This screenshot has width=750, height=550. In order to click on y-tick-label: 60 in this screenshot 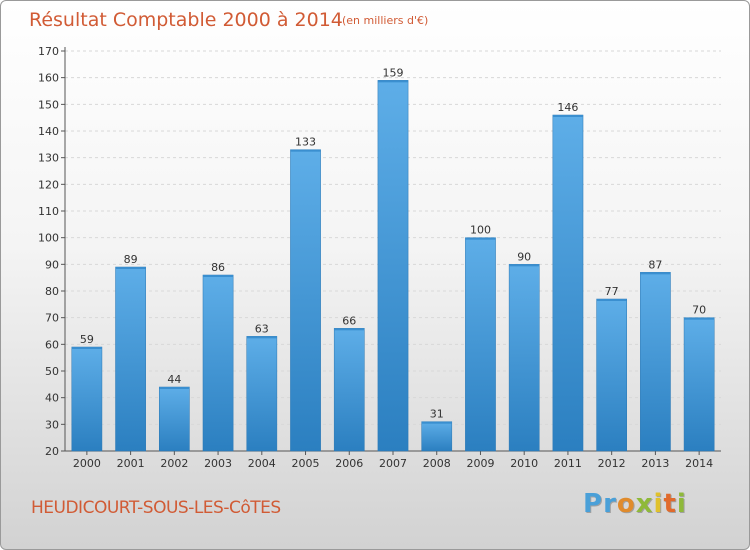, I will do `click(52, 344)`.